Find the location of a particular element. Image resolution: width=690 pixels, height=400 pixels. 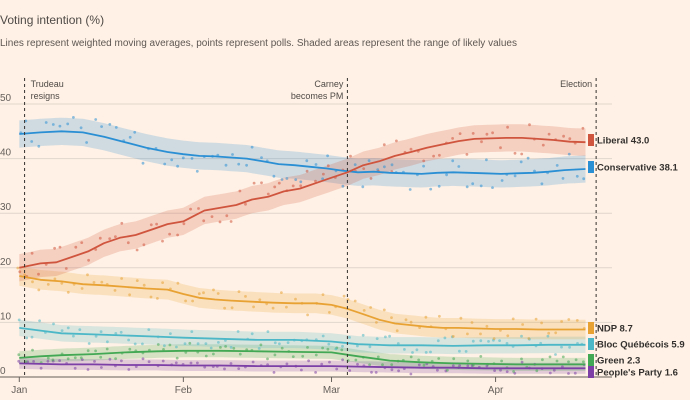

y-tick-label: 20 is located at coordinates (6, 262).